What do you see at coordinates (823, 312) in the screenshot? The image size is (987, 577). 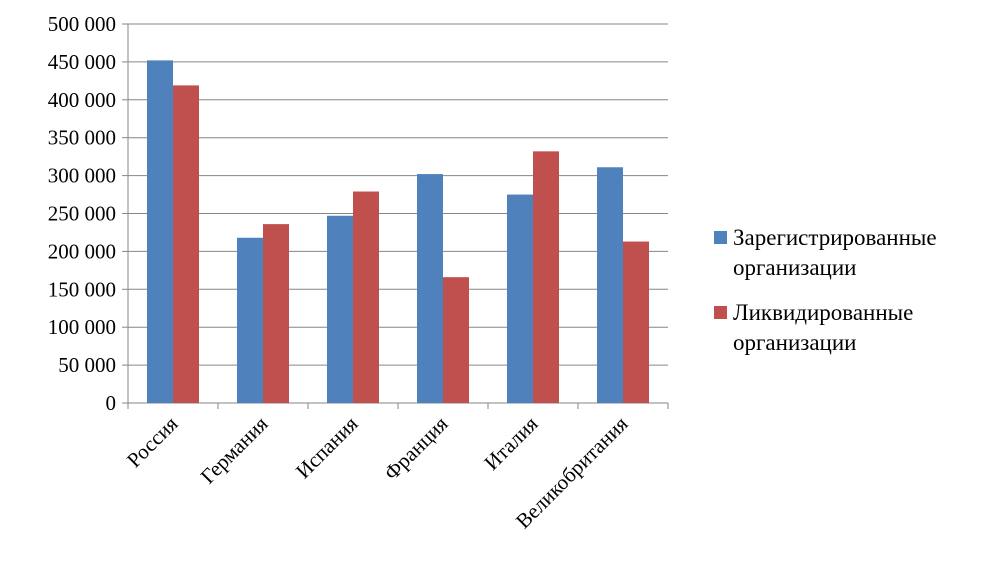 I see `legend-label: Ликвидированные` at bounding box center [823, 312].